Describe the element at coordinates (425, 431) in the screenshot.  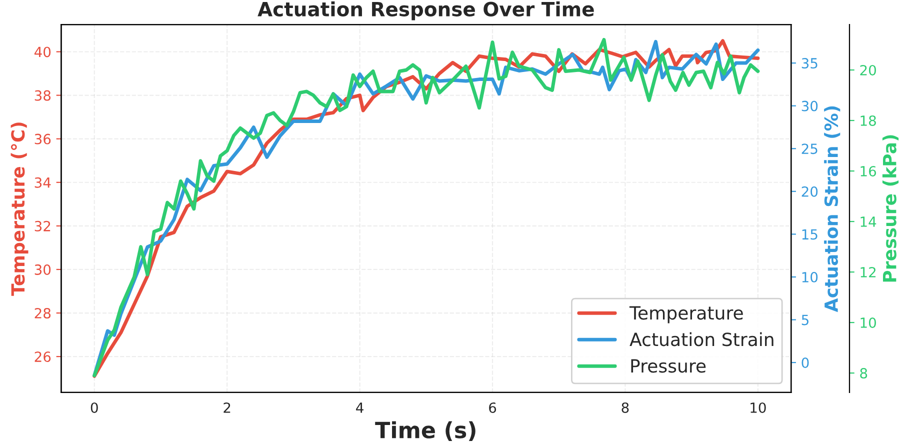
I see `x-axis-title: Time (s)` at that location.